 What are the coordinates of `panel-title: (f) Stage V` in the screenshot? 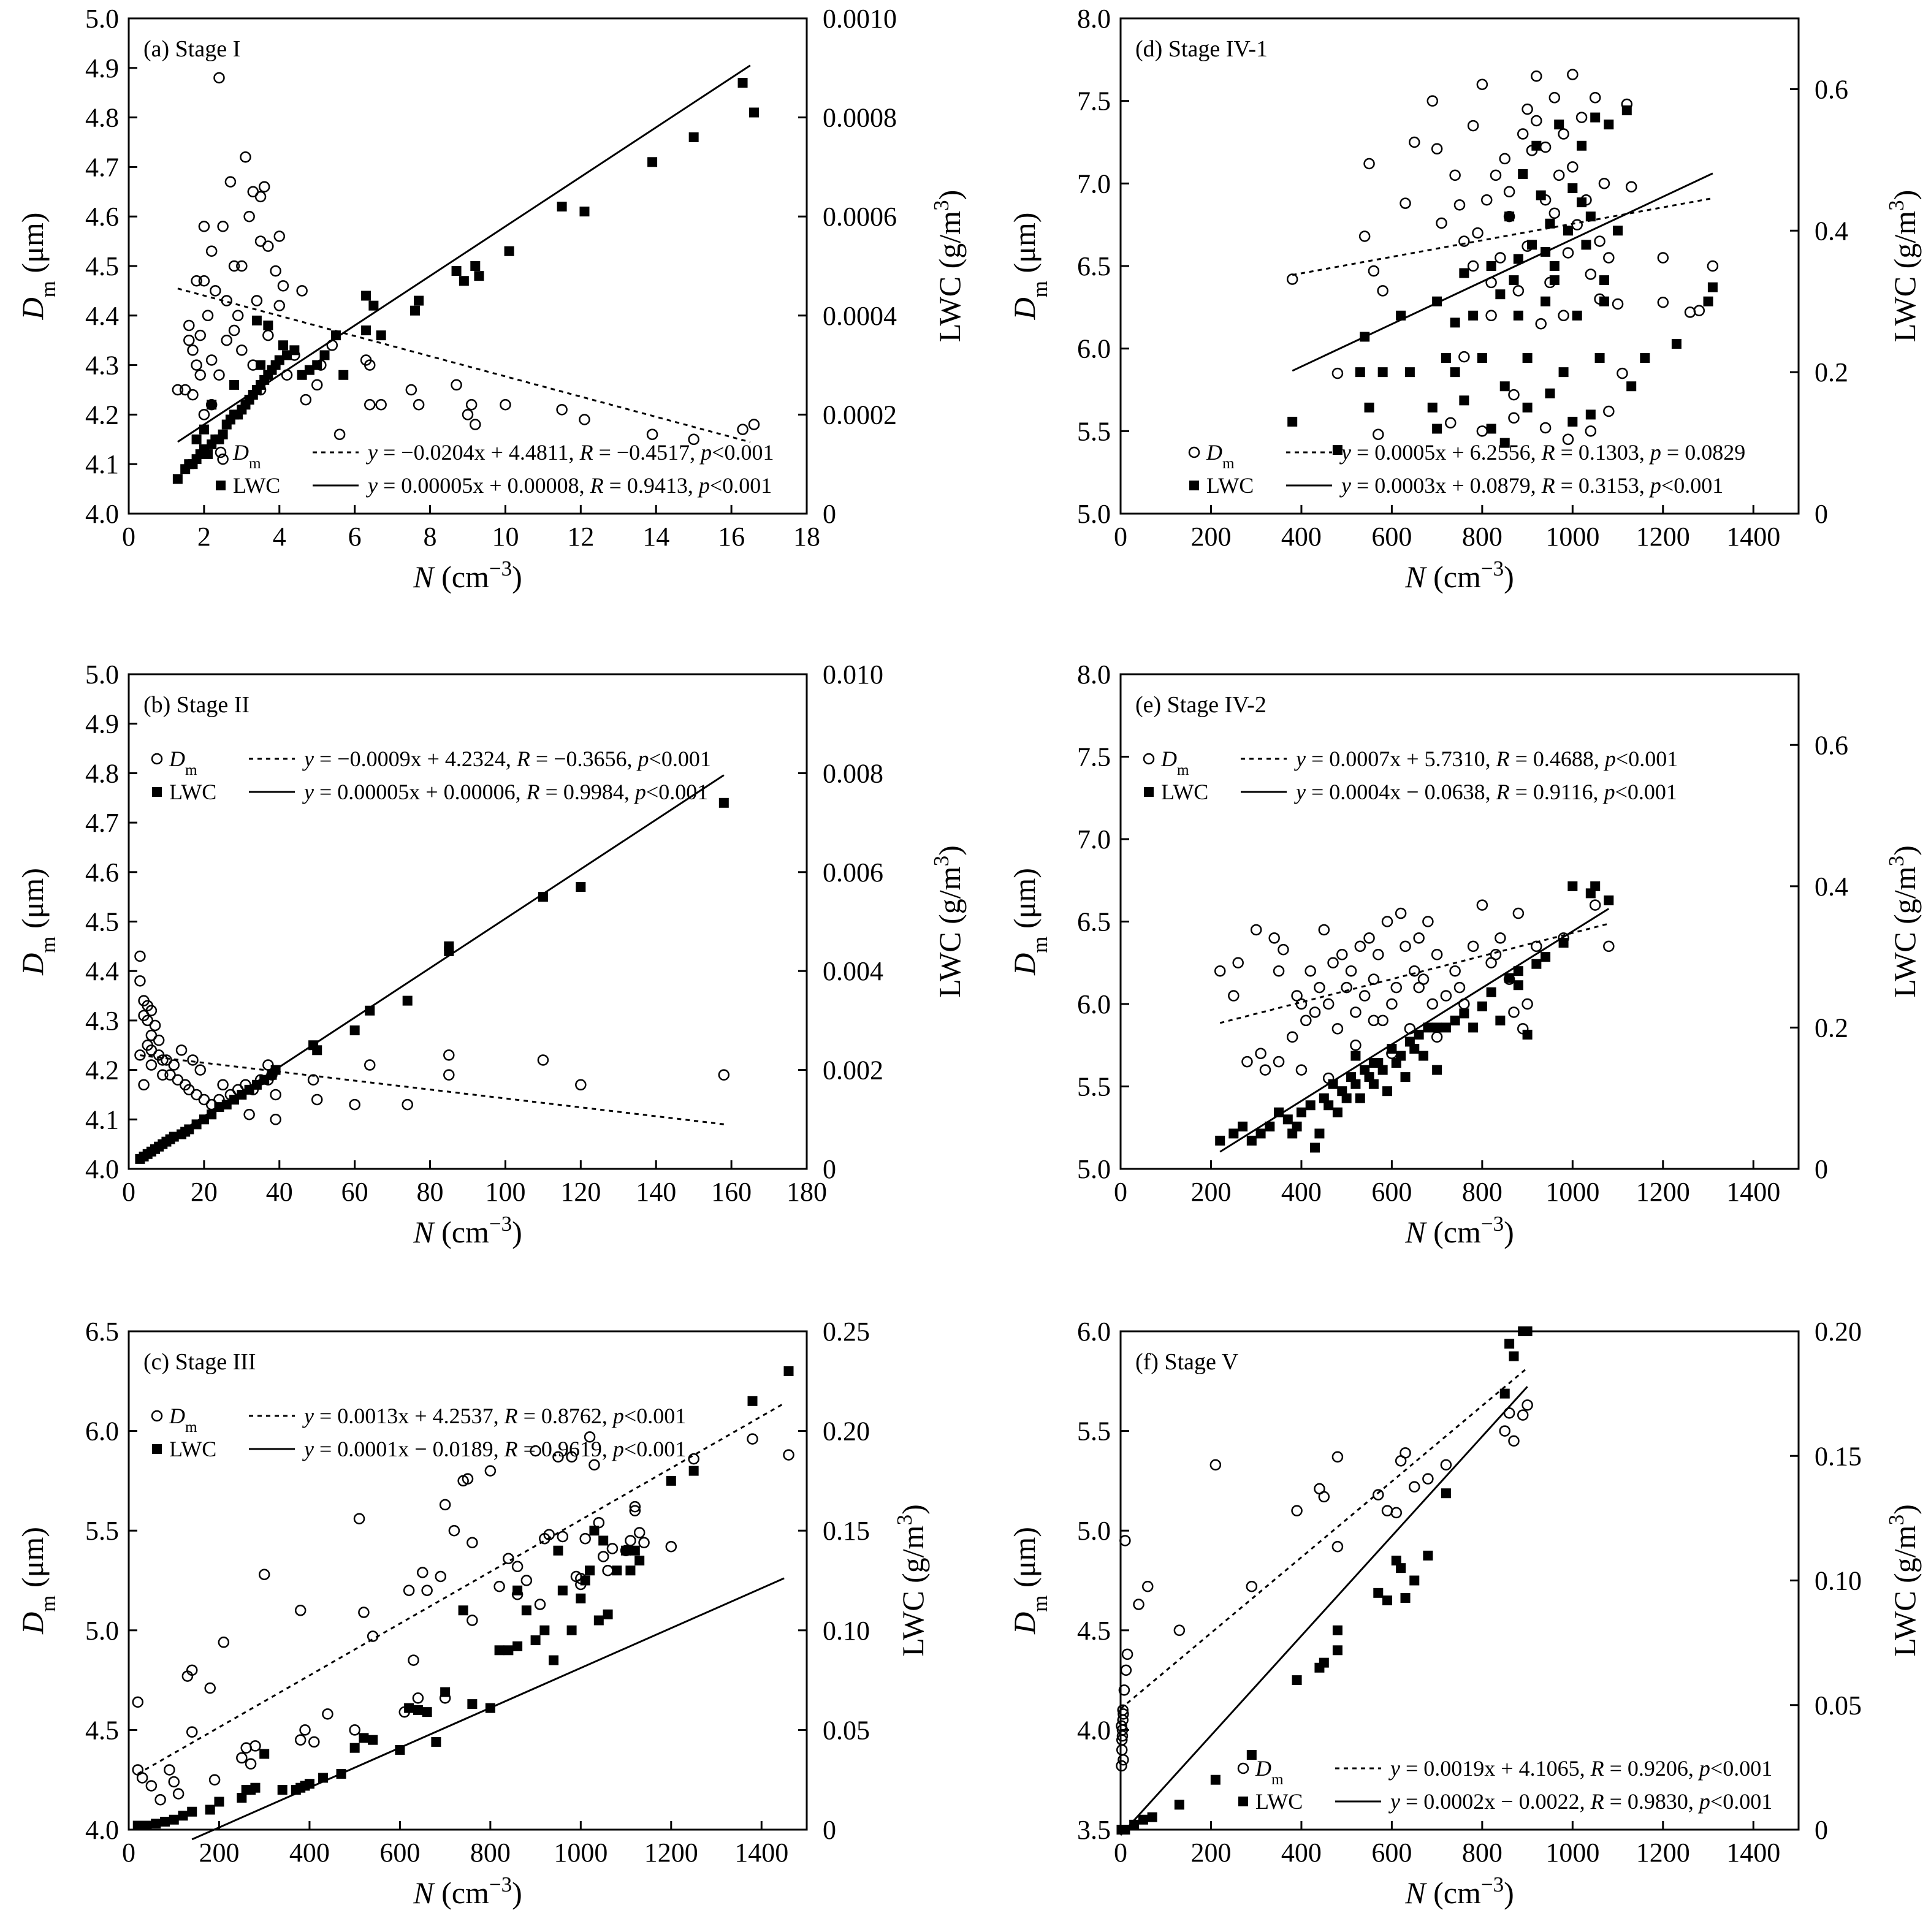 It's located at (1187, 1362).